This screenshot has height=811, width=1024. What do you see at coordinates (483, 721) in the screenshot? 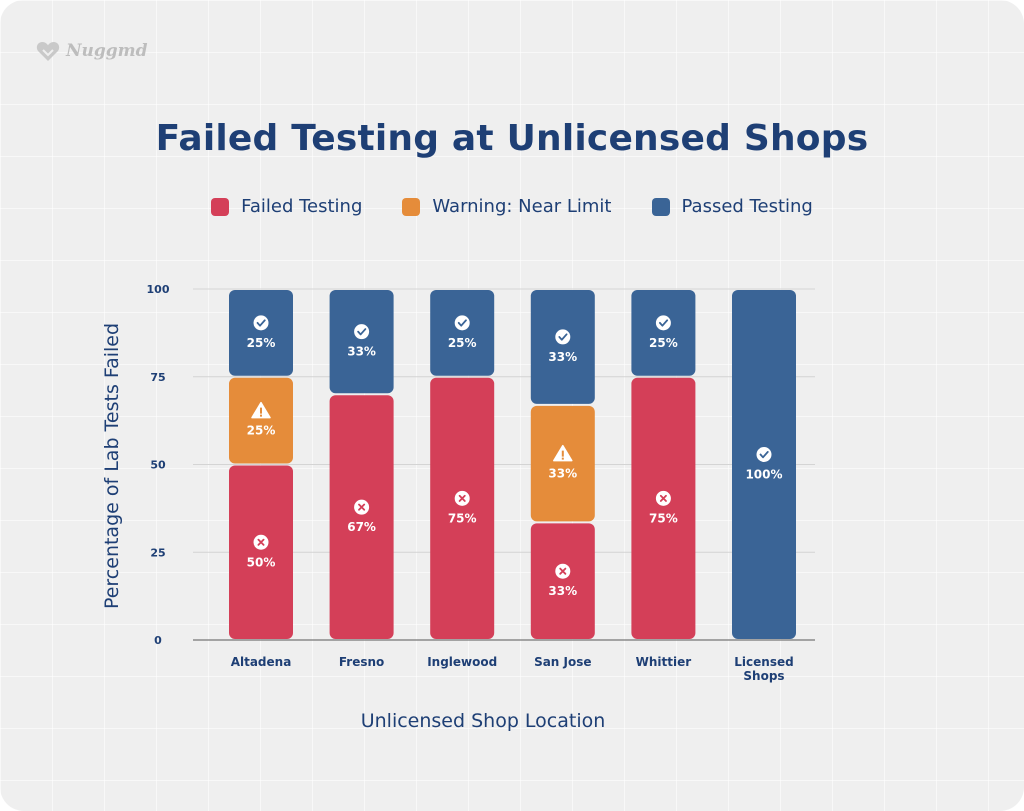
I see `x-axis-label: Unlicensed Shop Location` at bounding box center [483, 721].